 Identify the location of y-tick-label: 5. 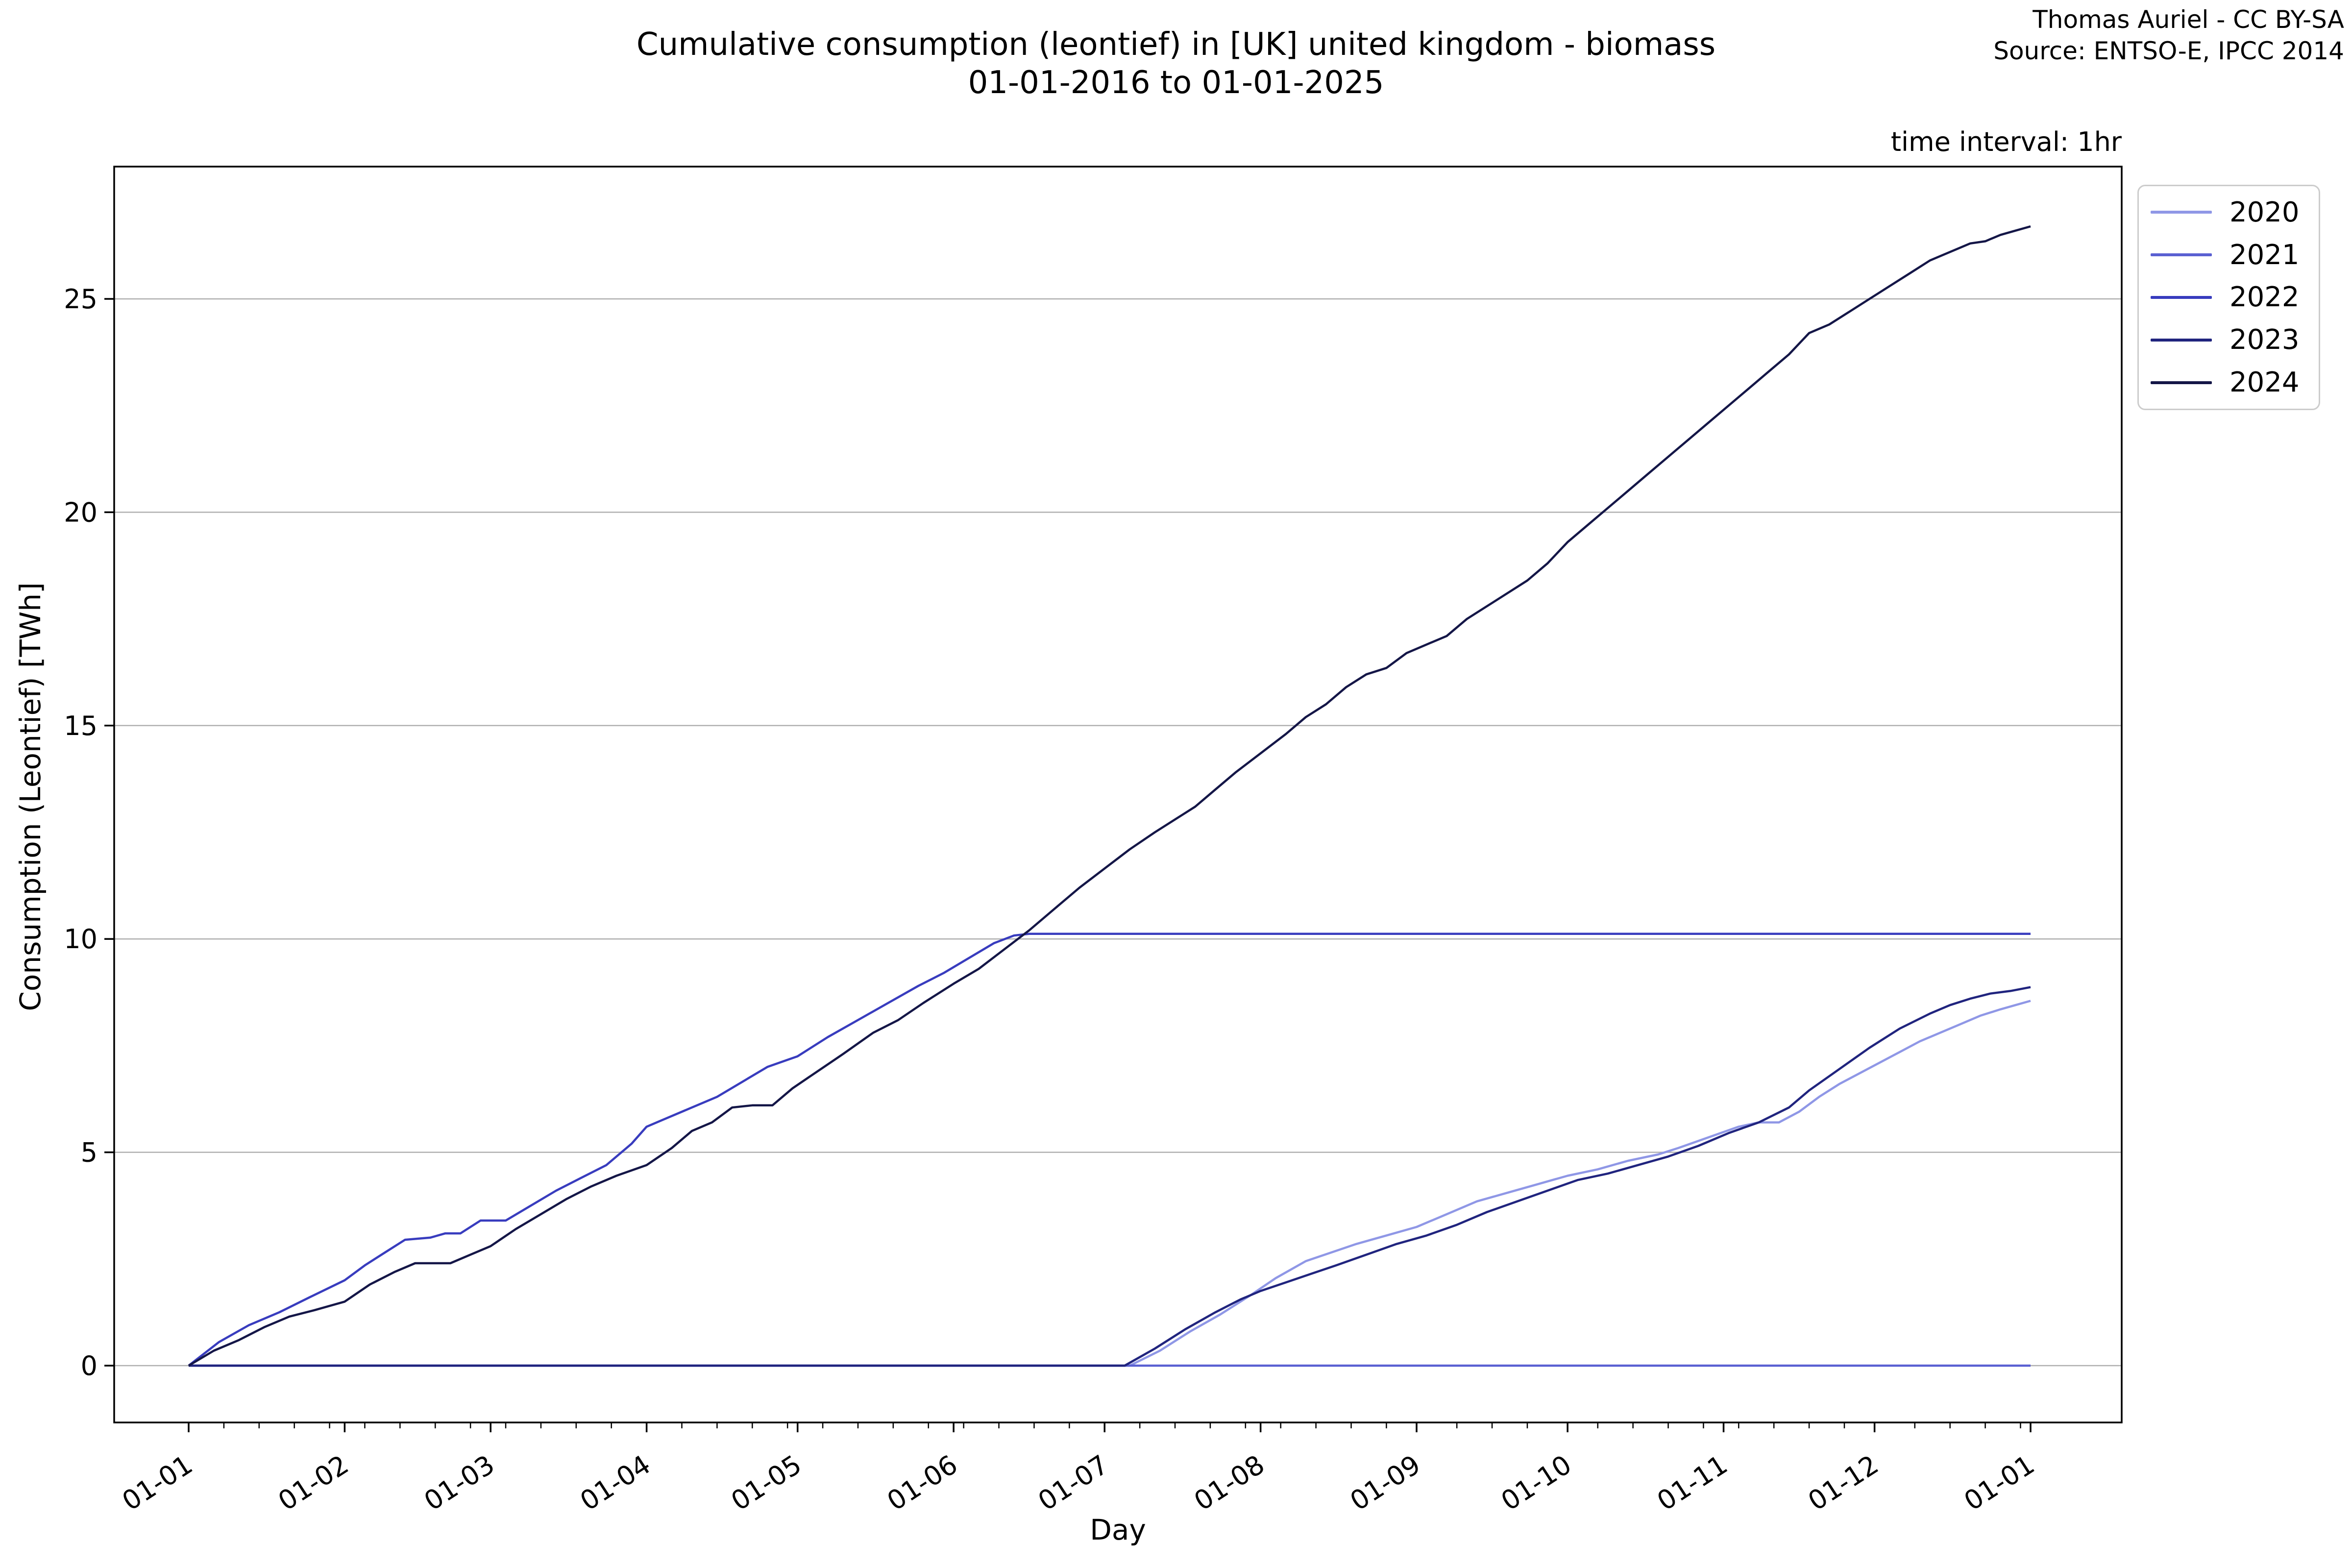
(89, 1152).